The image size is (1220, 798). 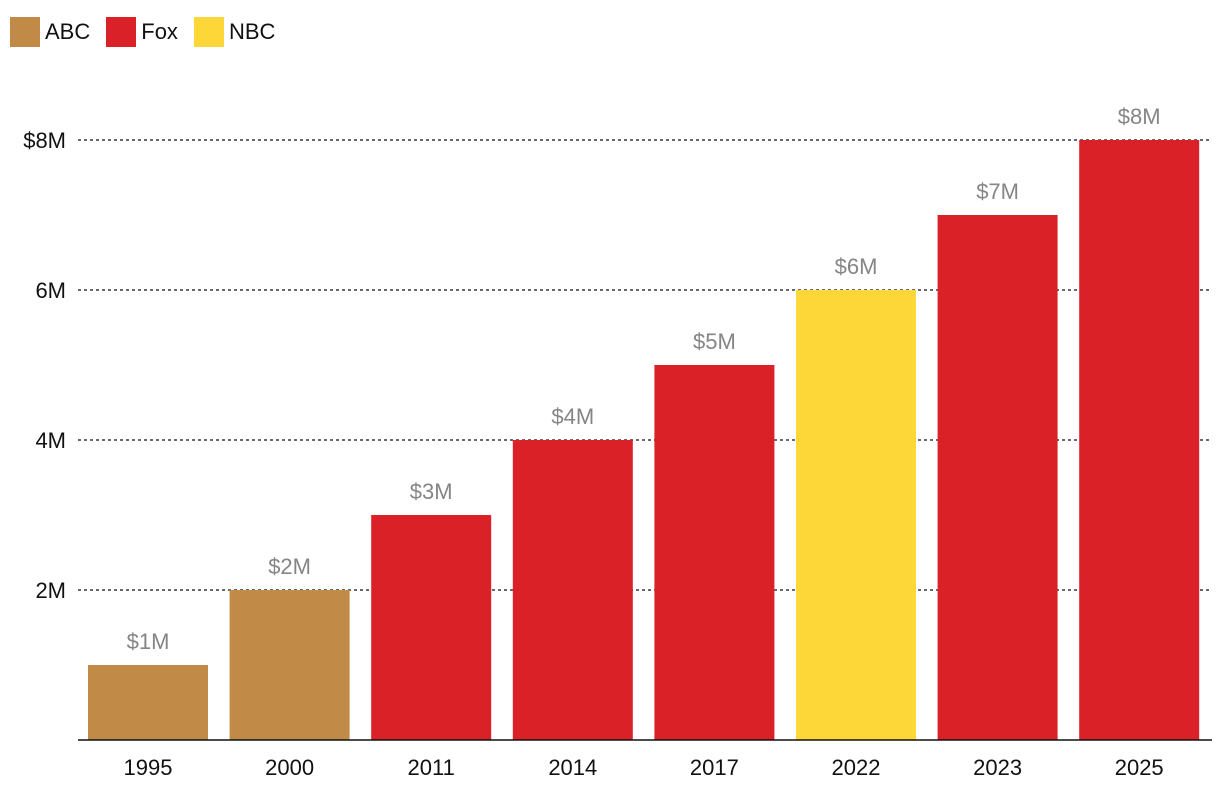 I want to click on legend-label-abc: ABC, so click(x=68, y=31).